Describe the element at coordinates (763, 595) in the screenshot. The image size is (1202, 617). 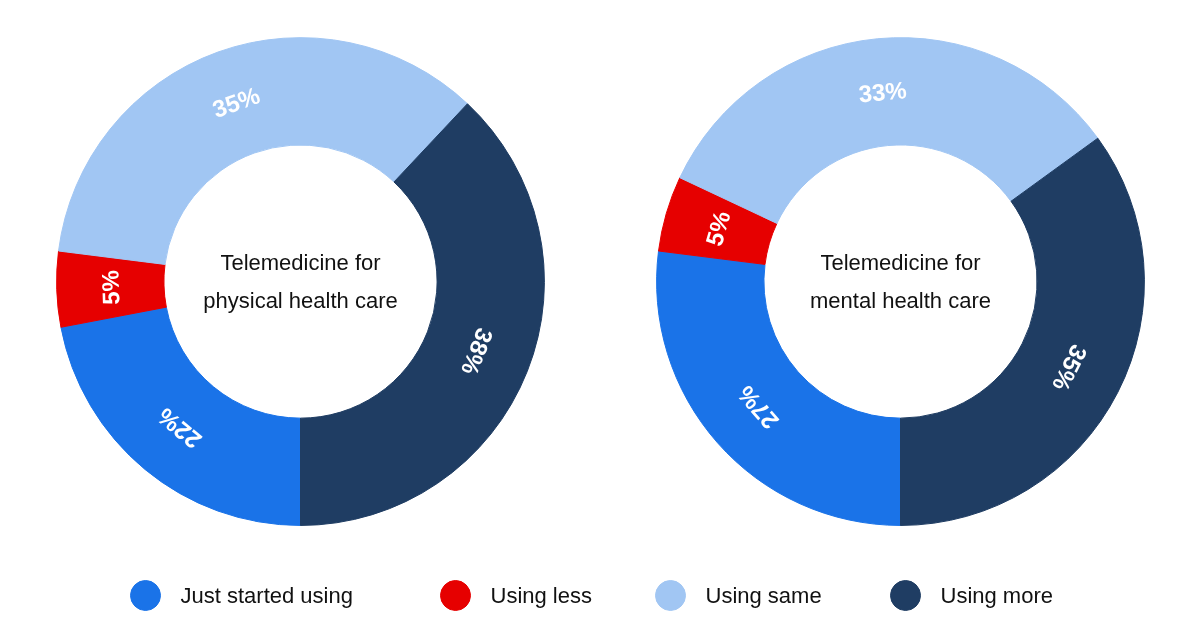
I see `legend-label: Using same` at that location.